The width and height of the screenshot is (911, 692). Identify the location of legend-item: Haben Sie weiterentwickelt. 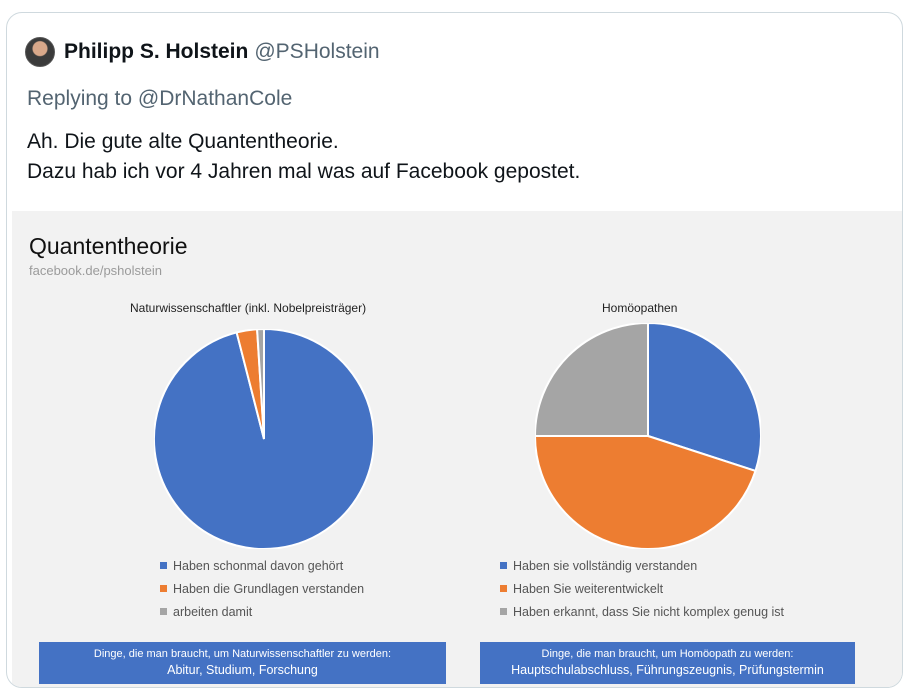
(642, 588).